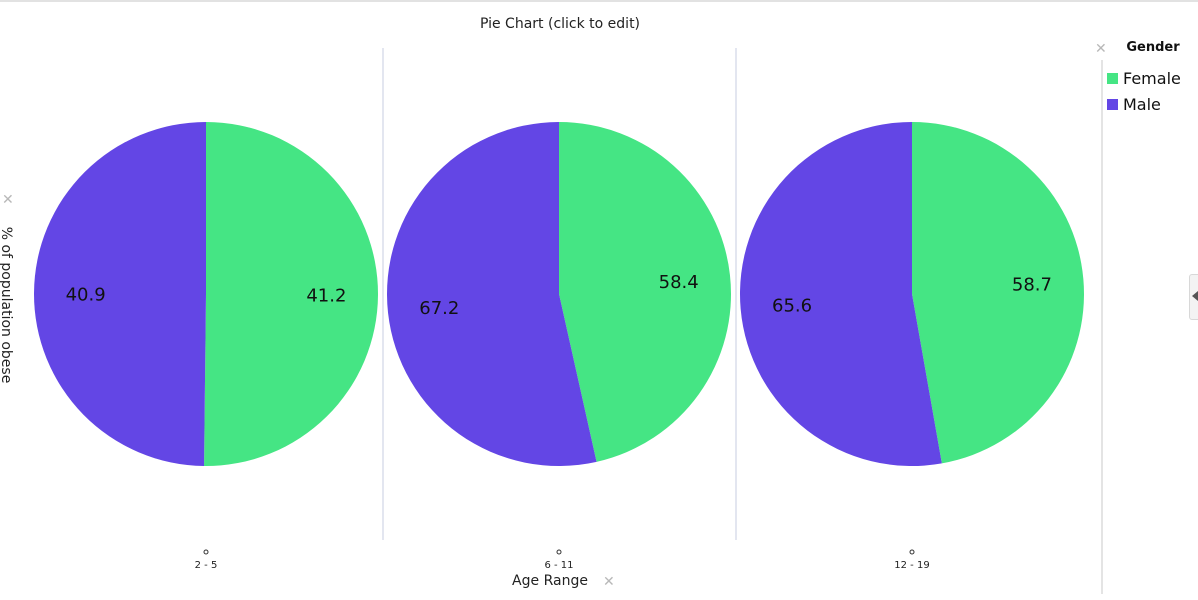 Image resolution: width=1198 pixels, height=600 pixels. What do you see at coordinates (1032, 285) in the screenshot?
I see `data-label-female-12-19: 58.7` at bounding box center [1032, 285].